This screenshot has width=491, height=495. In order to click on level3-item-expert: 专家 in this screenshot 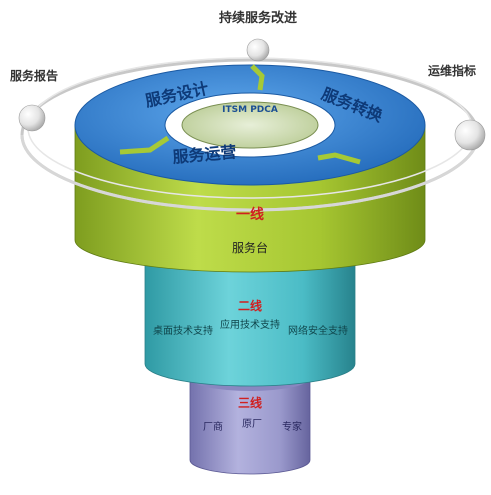, I will do `click(292, 426)`.